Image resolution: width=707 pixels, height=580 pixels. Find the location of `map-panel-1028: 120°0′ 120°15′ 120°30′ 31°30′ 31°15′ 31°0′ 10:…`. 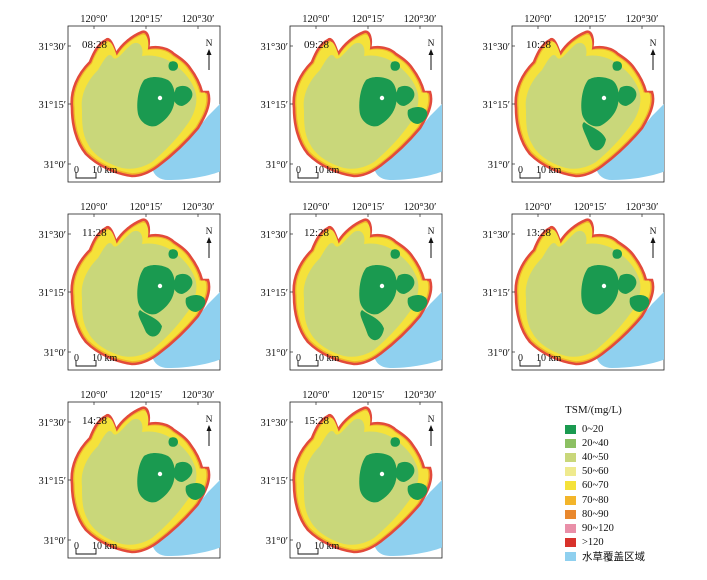

map-panel-1028: 120°0′ 120°15′ 120°30′ 31°30′ 31°15′ 31°0′ 10:… is located at coordinates (595, 109).